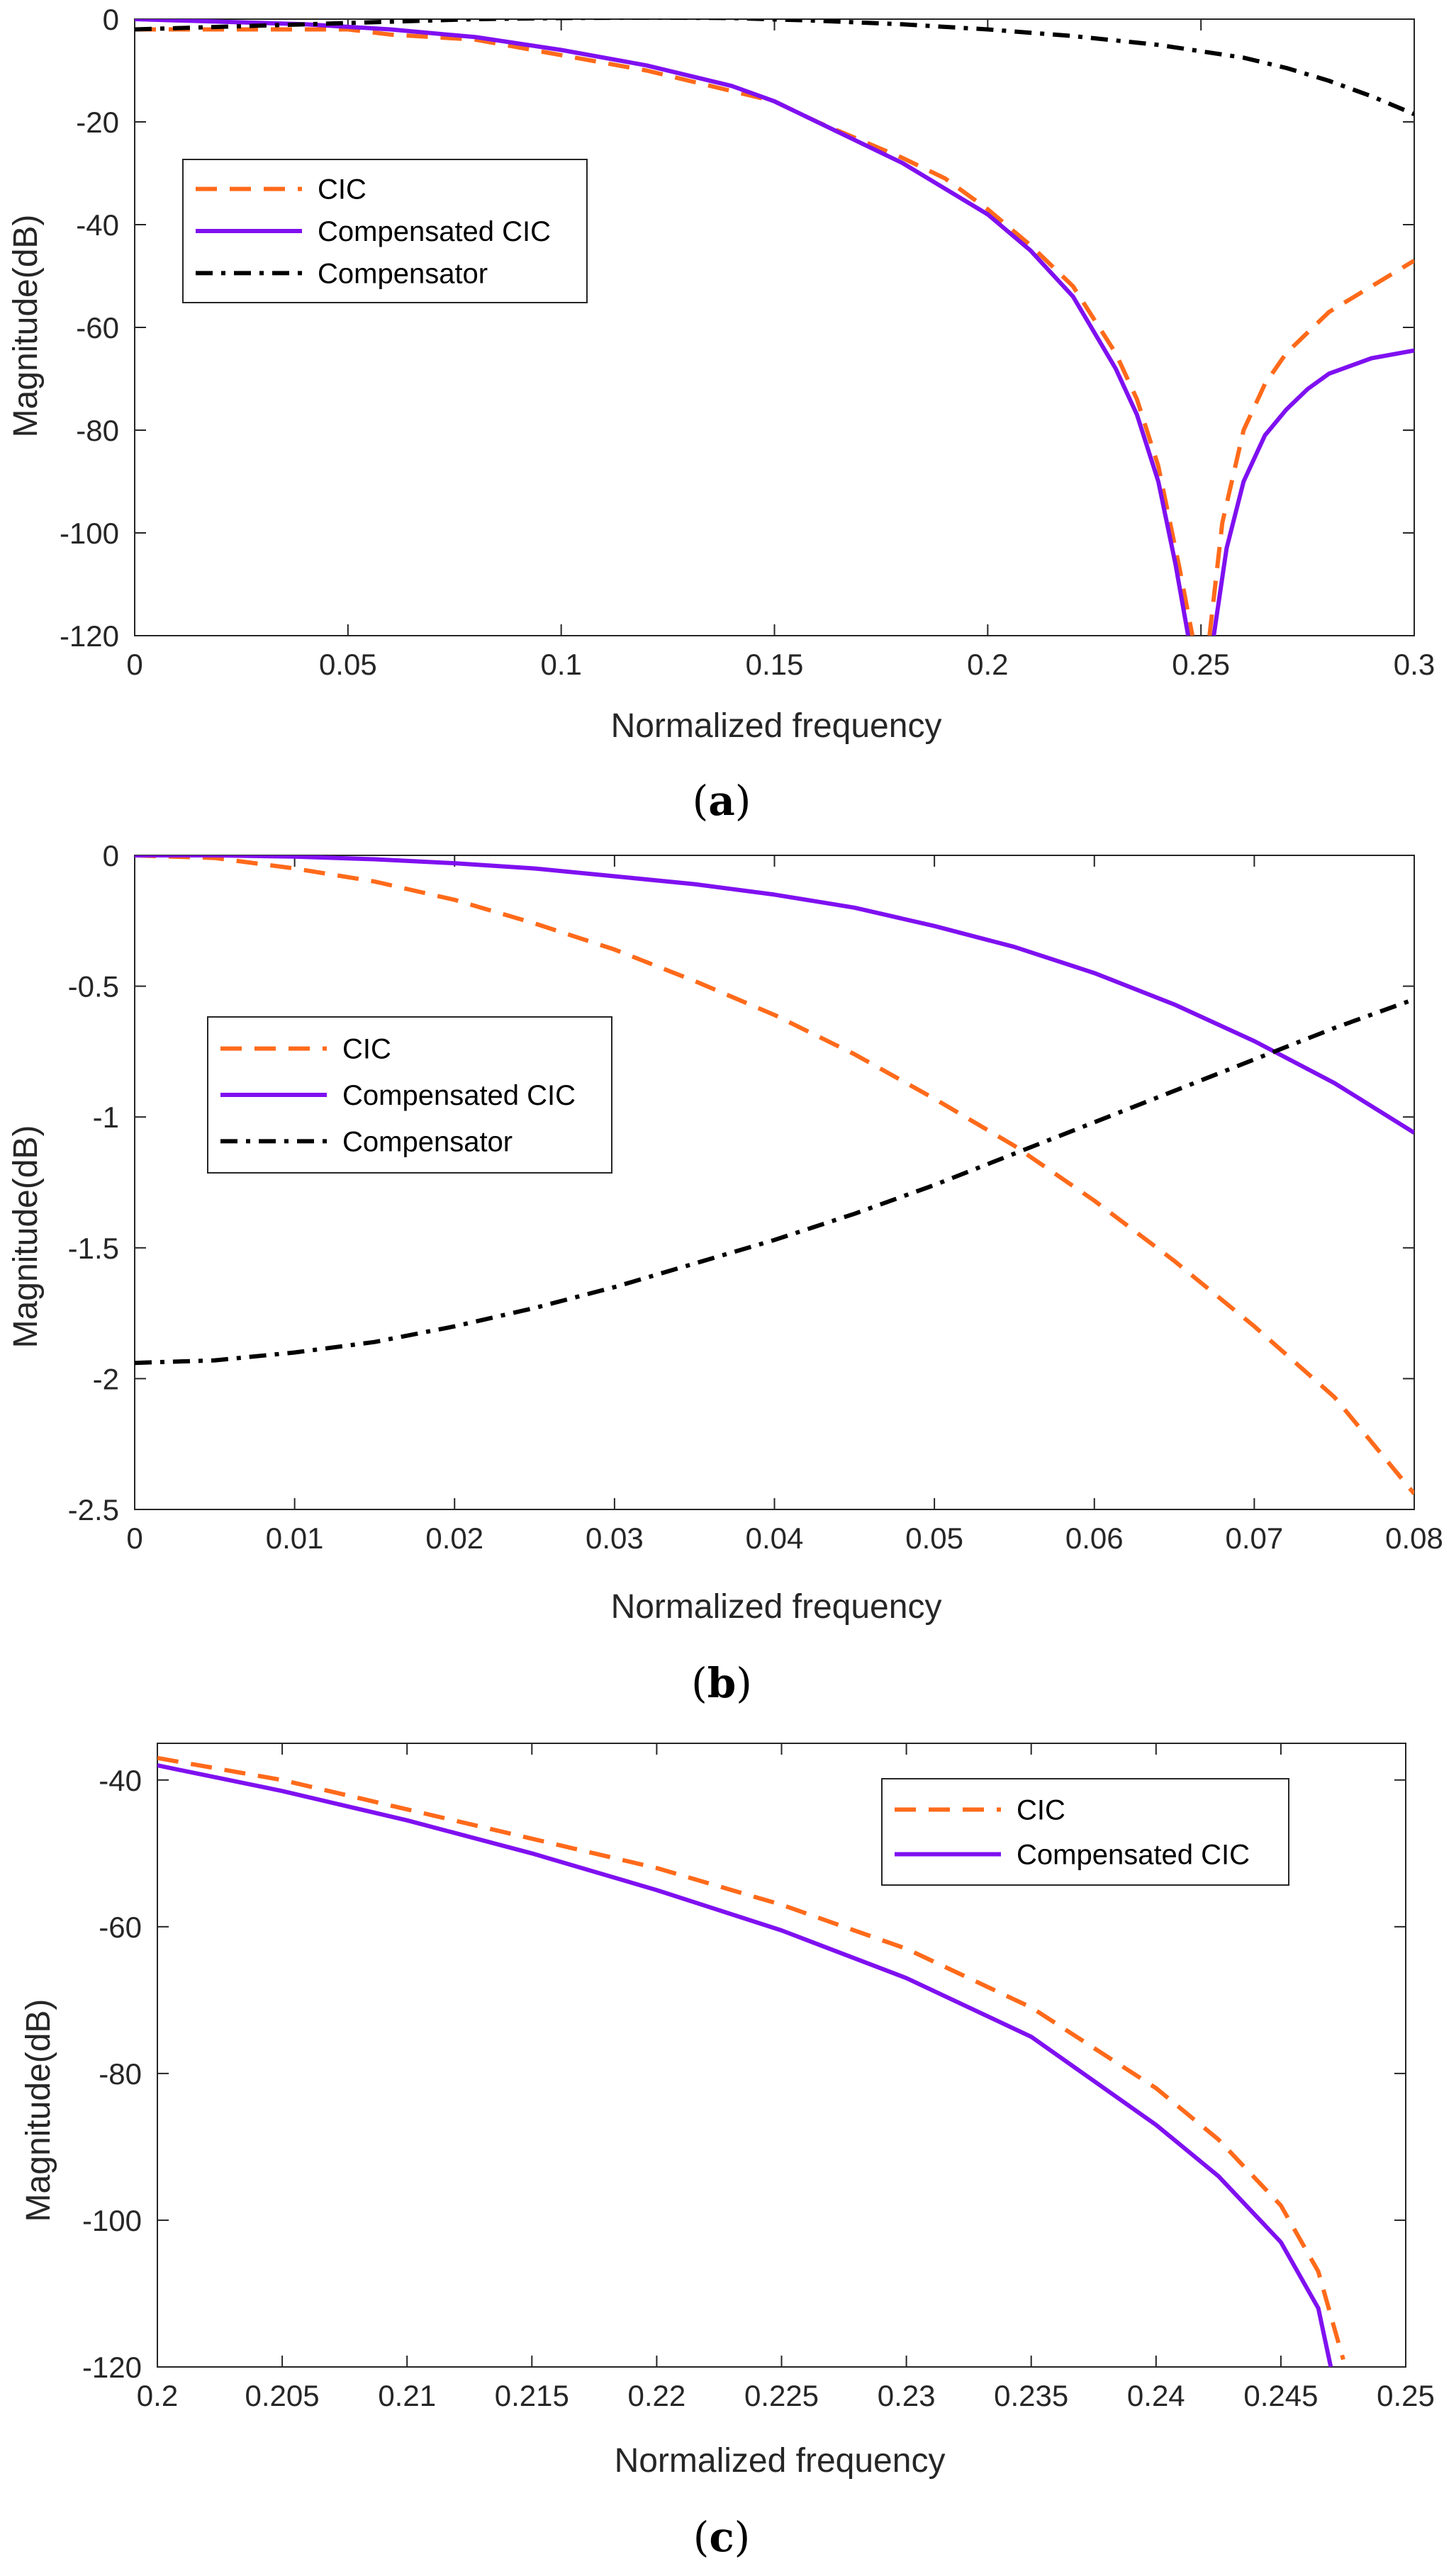 This screenshot has width=1444, height=2576. Describe the element at coordinates (94, 1248) in the screenshot. I see `y-tick-label: -1.5` at that location.